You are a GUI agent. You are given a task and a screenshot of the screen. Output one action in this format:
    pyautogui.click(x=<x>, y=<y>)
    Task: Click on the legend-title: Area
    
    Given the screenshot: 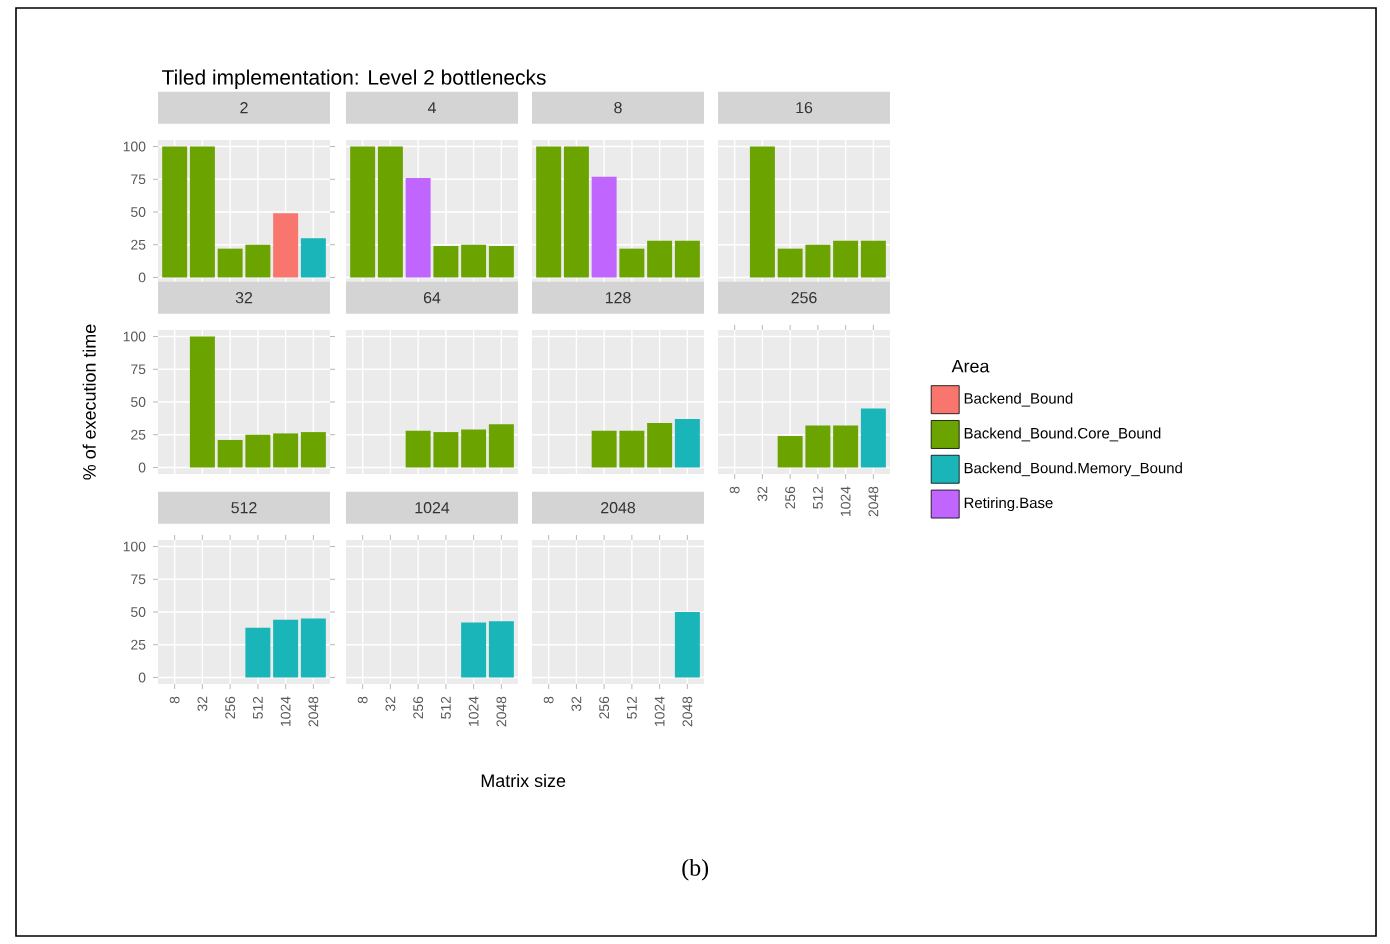 What is the action you would take?
    pyautogui.click(x=970, y=366)
    